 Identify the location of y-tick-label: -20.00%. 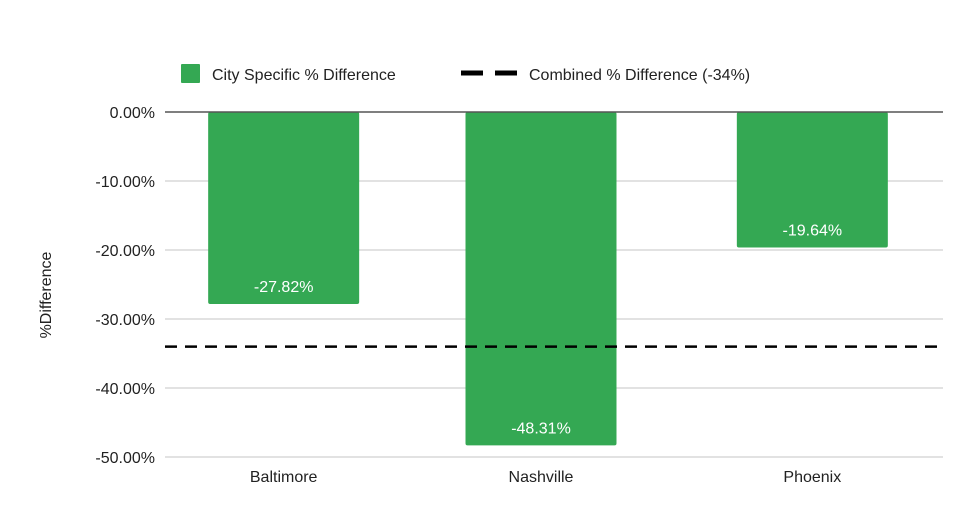
(125, 251).